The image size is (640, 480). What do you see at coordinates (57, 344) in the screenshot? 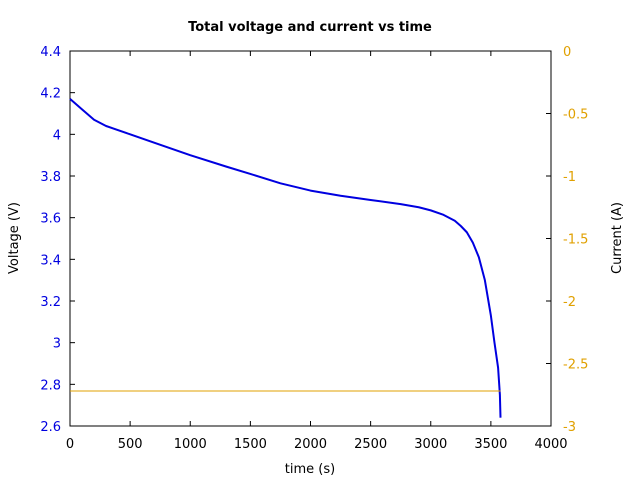
I see `y-tick-label: 3` at bounding box center [57, 344].